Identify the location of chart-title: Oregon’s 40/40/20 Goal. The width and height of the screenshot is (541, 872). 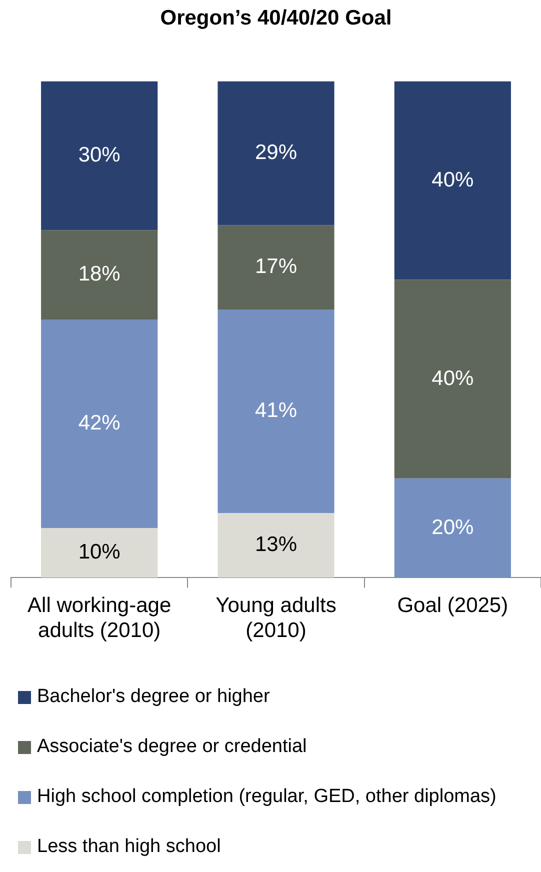
(276, 18).